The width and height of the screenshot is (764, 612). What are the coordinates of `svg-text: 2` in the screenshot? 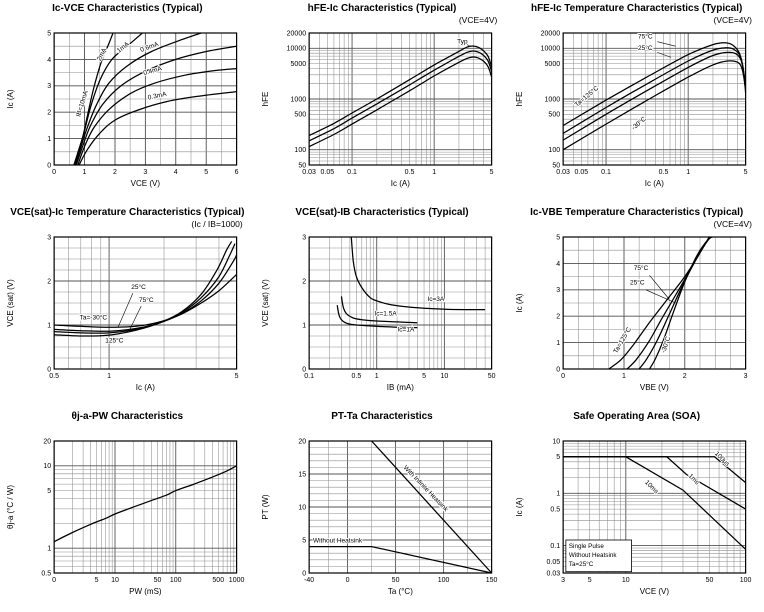 It's located at (49, 113).